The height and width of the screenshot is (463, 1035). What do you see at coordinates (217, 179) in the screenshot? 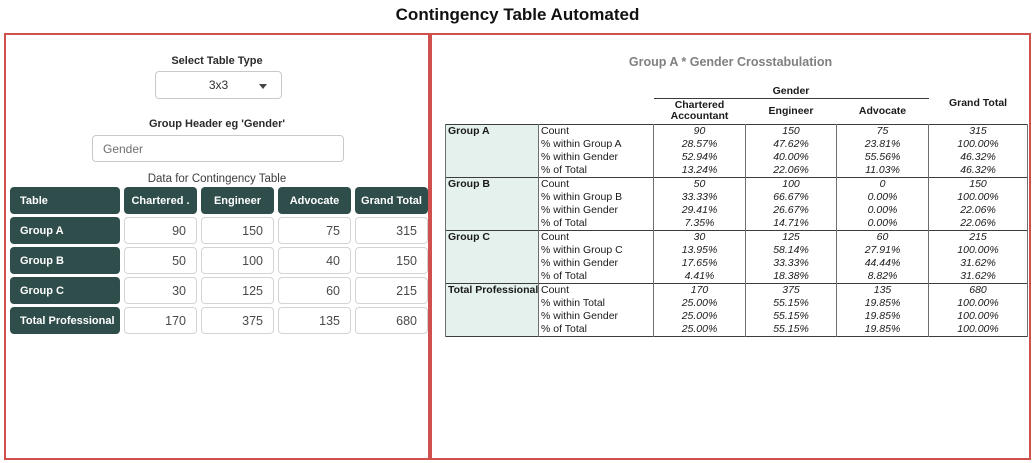
I see `data-table-caption: Data for Contingency Table` at bounding box center [217, 179].